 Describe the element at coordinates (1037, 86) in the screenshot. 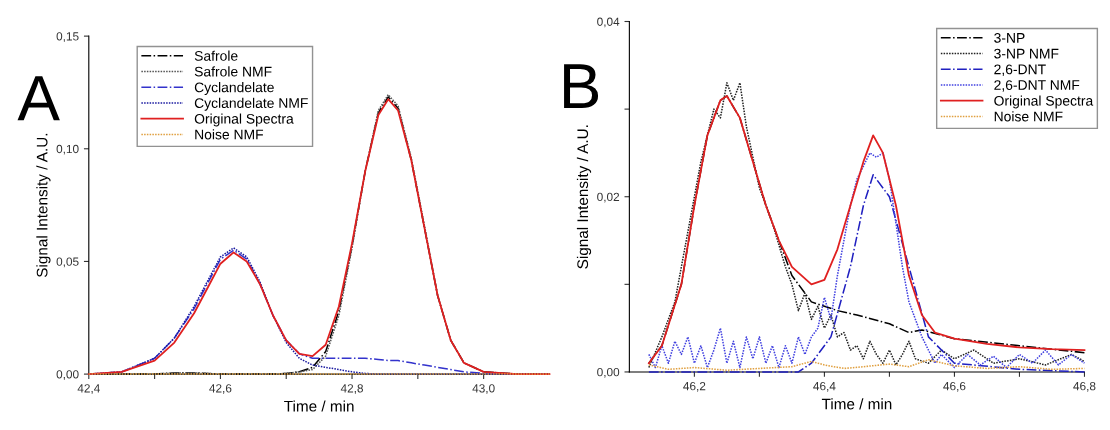

I see `legend-label: 2,6-DNT NMF` at that location.